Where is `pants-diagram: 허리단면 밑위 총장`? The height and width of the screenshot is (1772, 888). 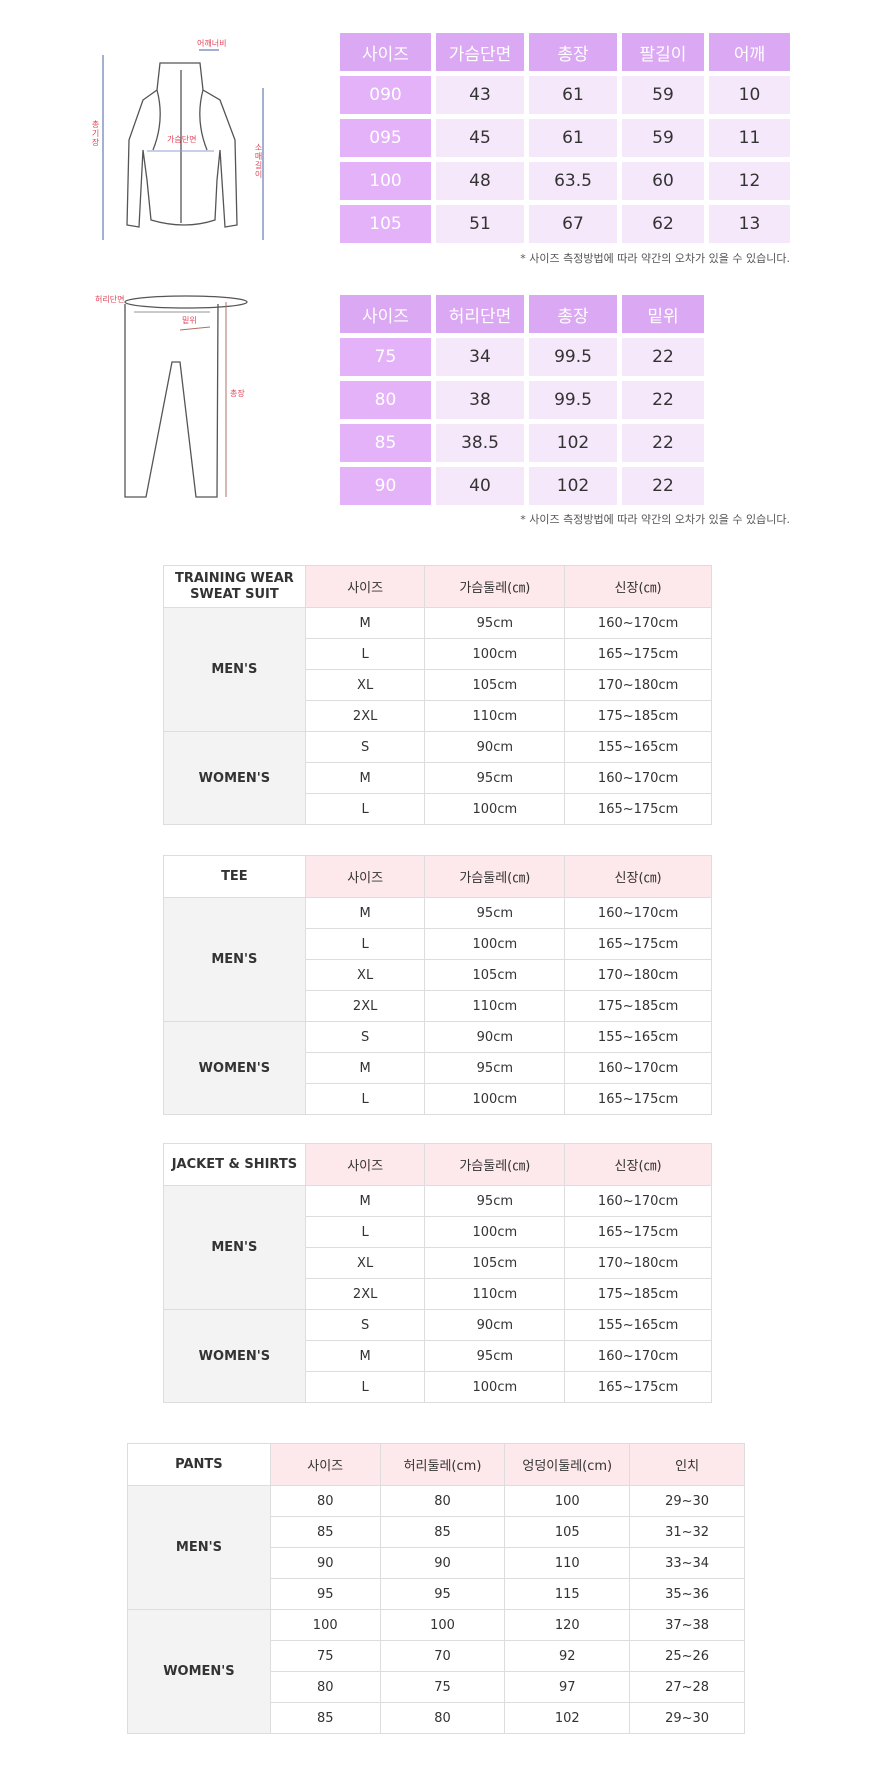 pants-diagram: 허리단면 밑위 총장 is located at coordinates (197, 397).